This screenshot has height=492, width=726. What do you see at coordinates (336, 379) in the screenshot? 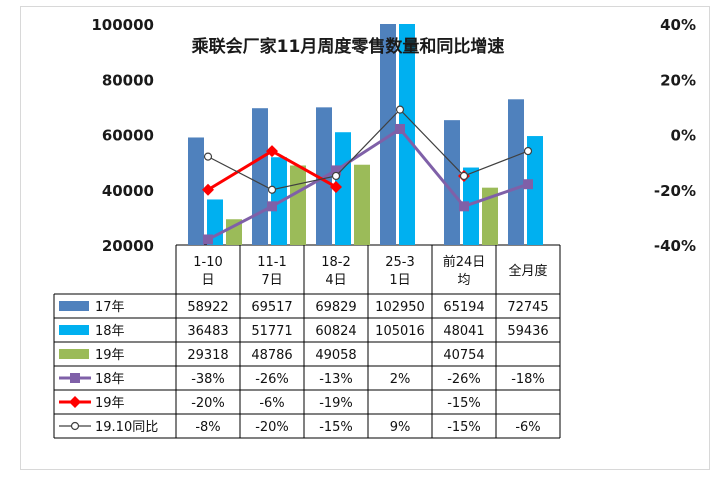
I see `table-cell-value: -13%` at bounding box center [336, 379].